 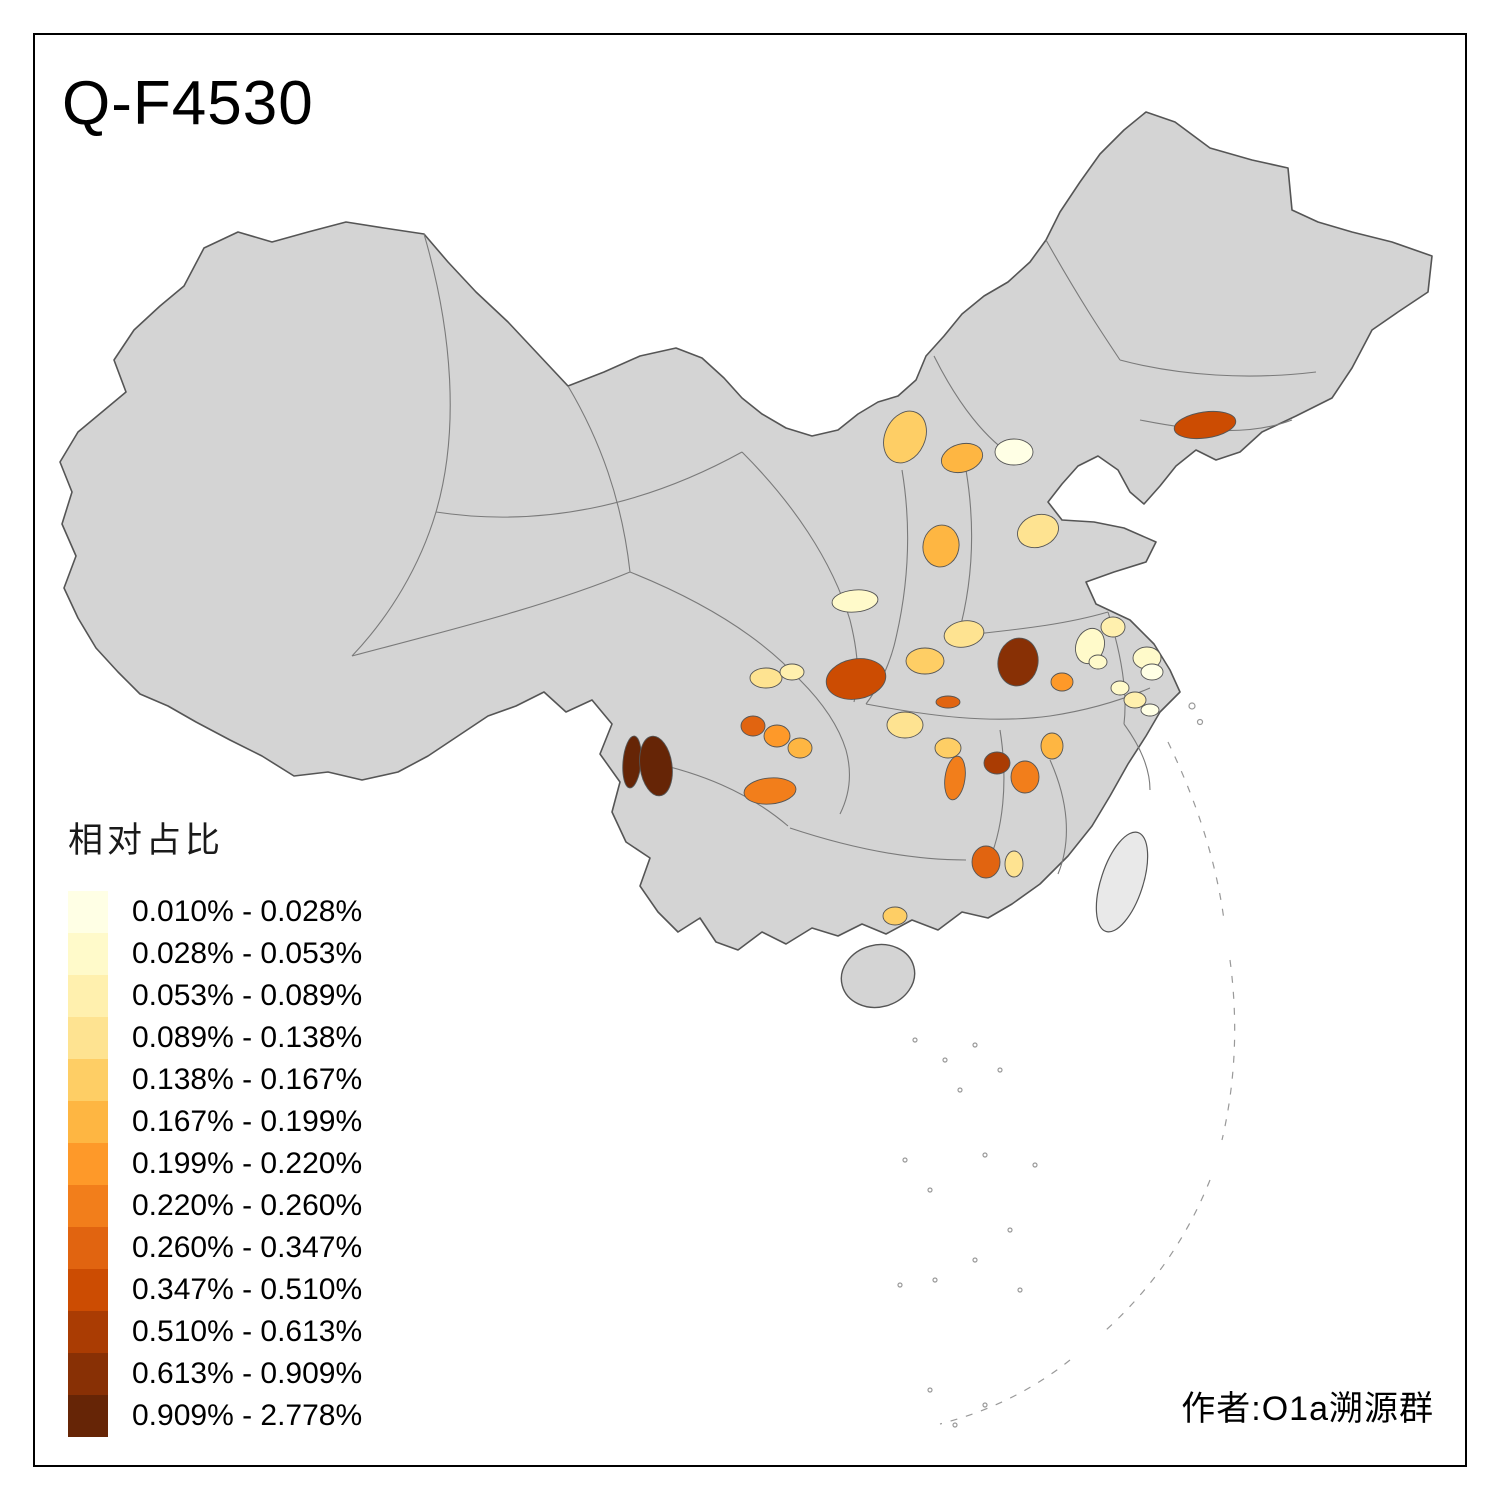 What do you see at coordinates (247, 1289) in the screenshot?
I see `legend-label: 0.347% - 0.510%` at bounding box center [247, 1289].